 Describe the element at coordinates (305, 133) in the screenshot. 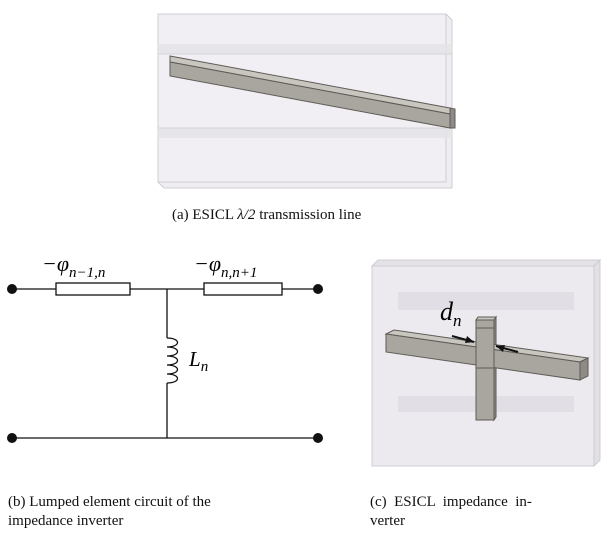

I see `lower-layer-band` at that location.